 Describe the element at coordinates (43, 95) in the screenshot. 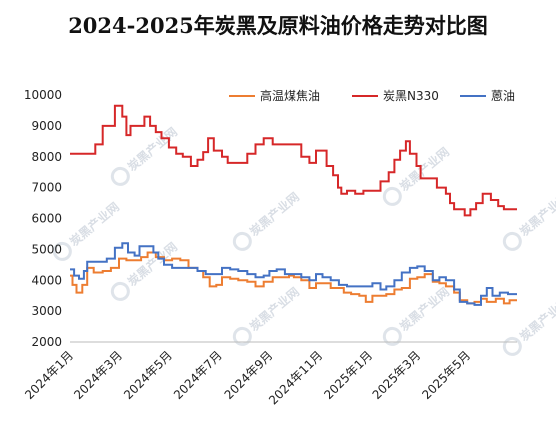

I see `y-tick-label: 10000` at that location.